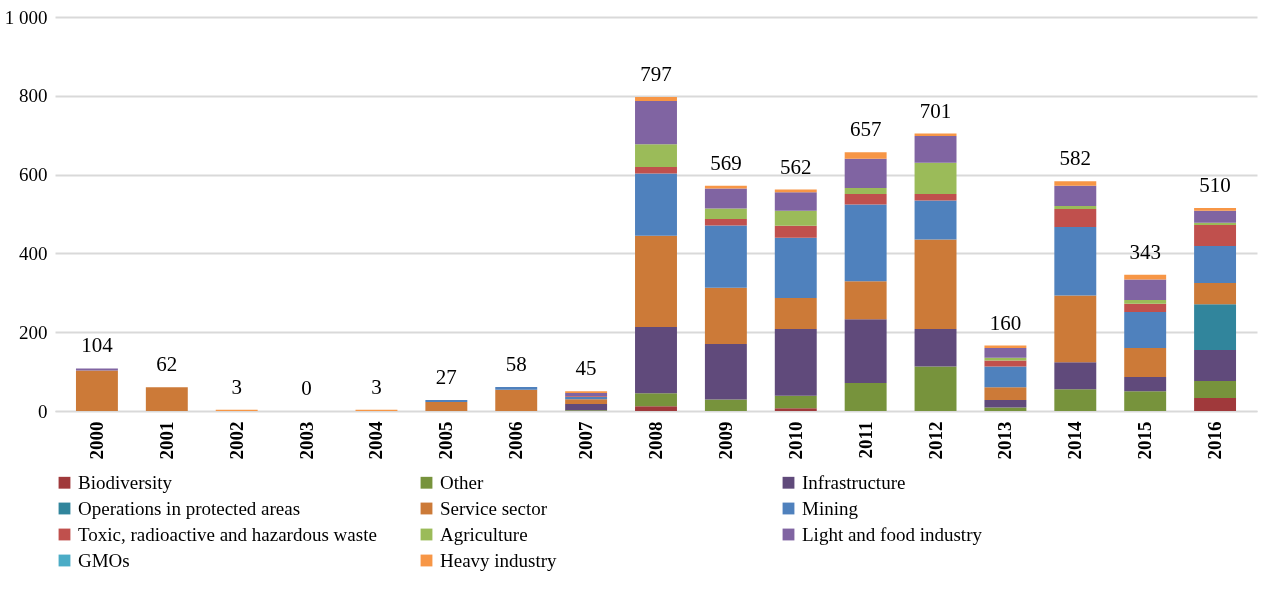  I want to click on x-tick-label: 2012, so click(935, 440).